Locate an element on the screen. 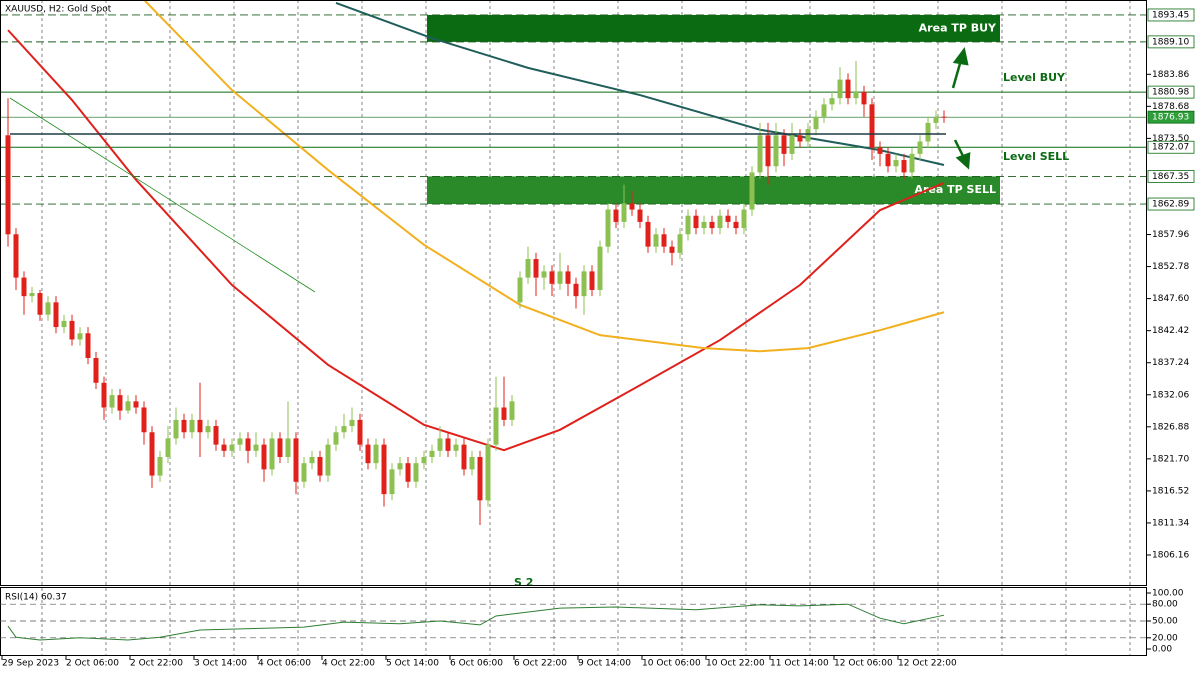  chart-title: XAUUSD, H2: Gold Spot is located at coordinates (58, 10).